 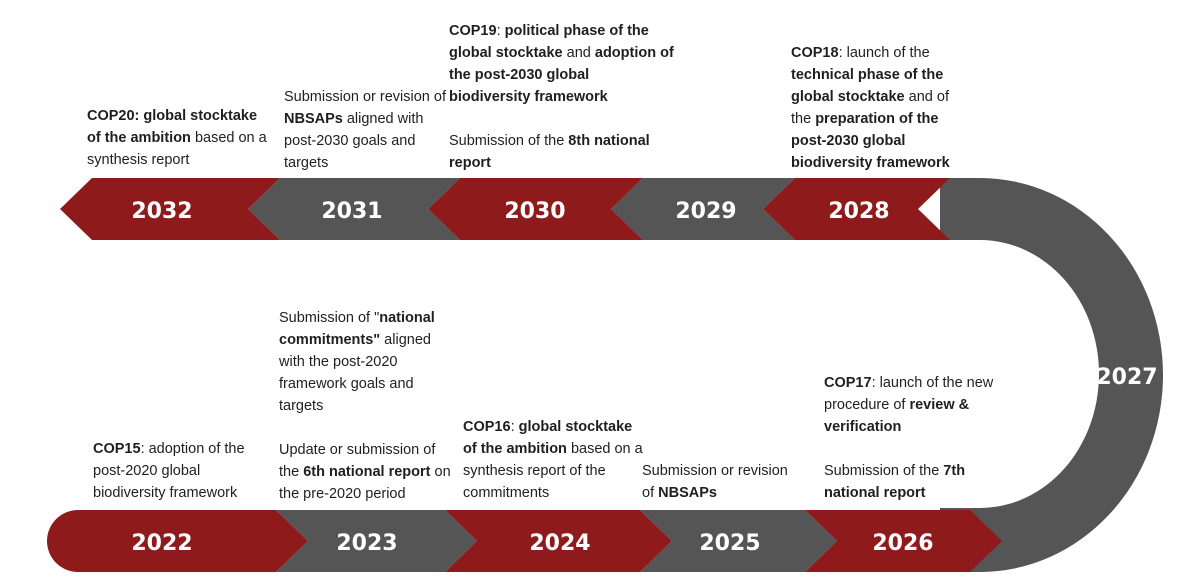 What do you see at coordinates (351, 211) in the screenshot?
I see `year-label-2031: 2031` at bounding box center [351, 211].